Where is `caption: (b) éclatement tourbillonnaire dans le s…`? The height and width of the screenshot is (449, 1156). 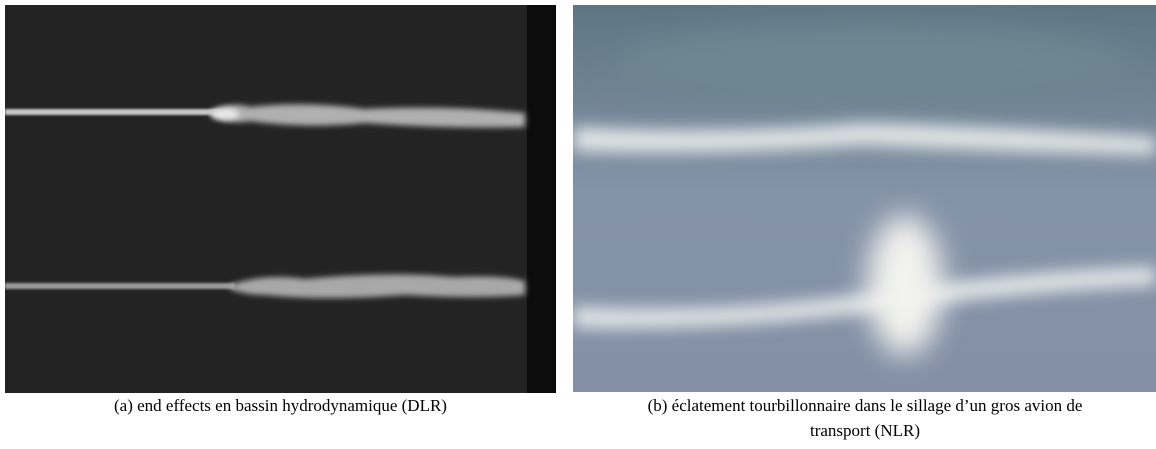
caption: (b) éclatement tourbillonnaire dans le s… is located at coordinates (865, 418).